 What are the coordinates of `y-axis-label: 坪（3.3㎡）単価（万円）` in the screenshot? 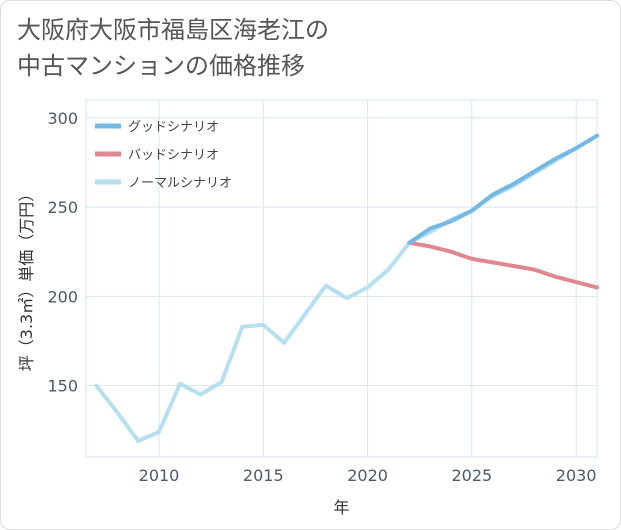 It's located at (26, 278).